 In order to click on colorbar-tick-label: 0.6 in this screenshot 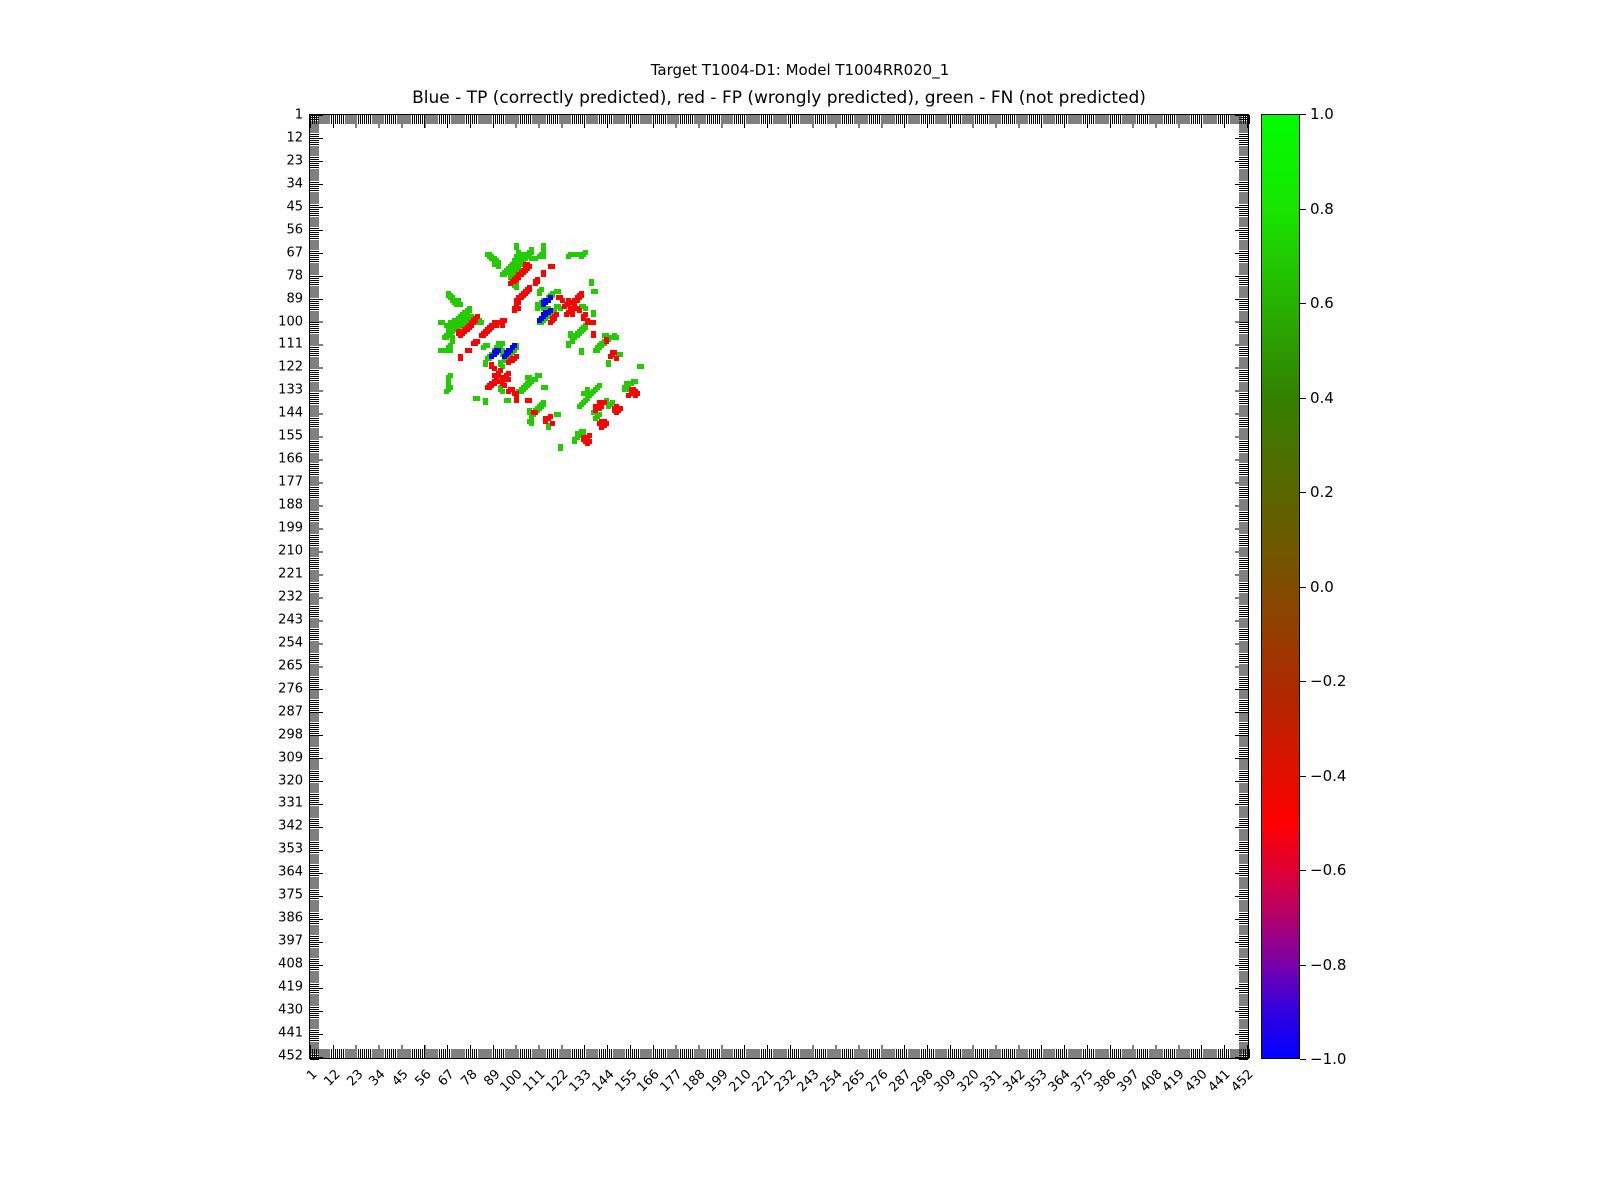, I will do `click(1322, 303)`.